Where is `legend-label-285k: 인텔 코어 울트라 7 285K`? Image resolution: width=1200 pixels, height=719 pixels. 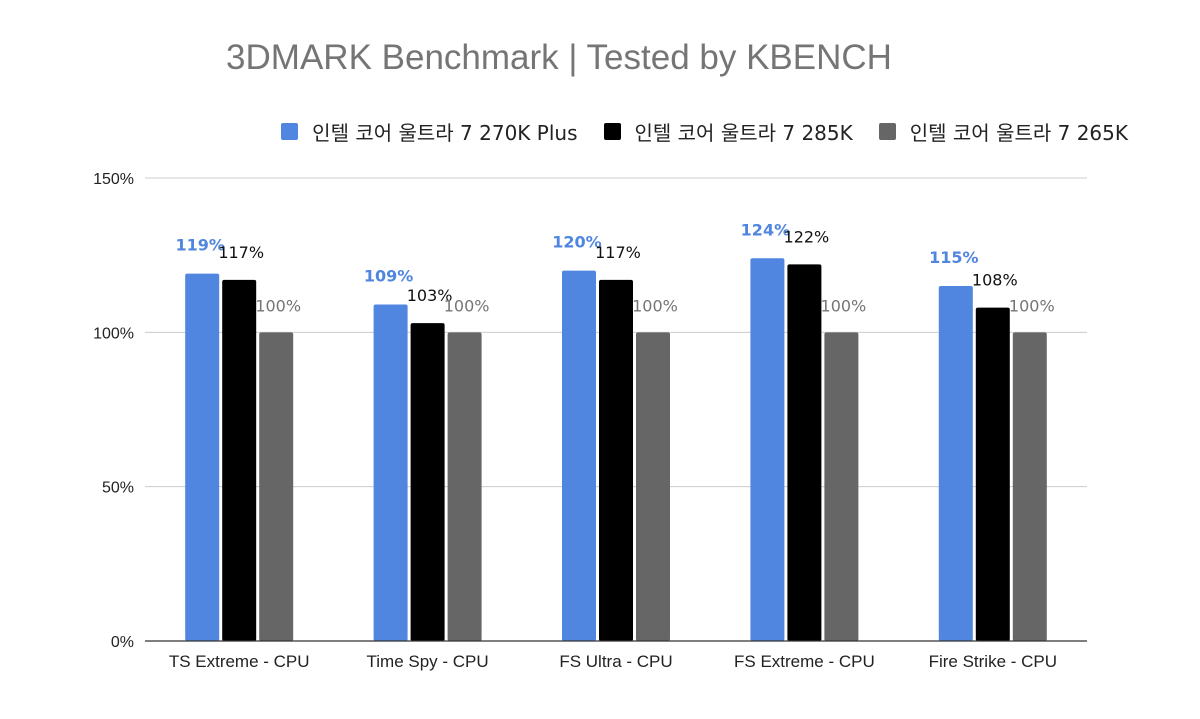
legend-label-285k: 인텔 코어 울트라 7 285K is located at coordinates (743, 133).